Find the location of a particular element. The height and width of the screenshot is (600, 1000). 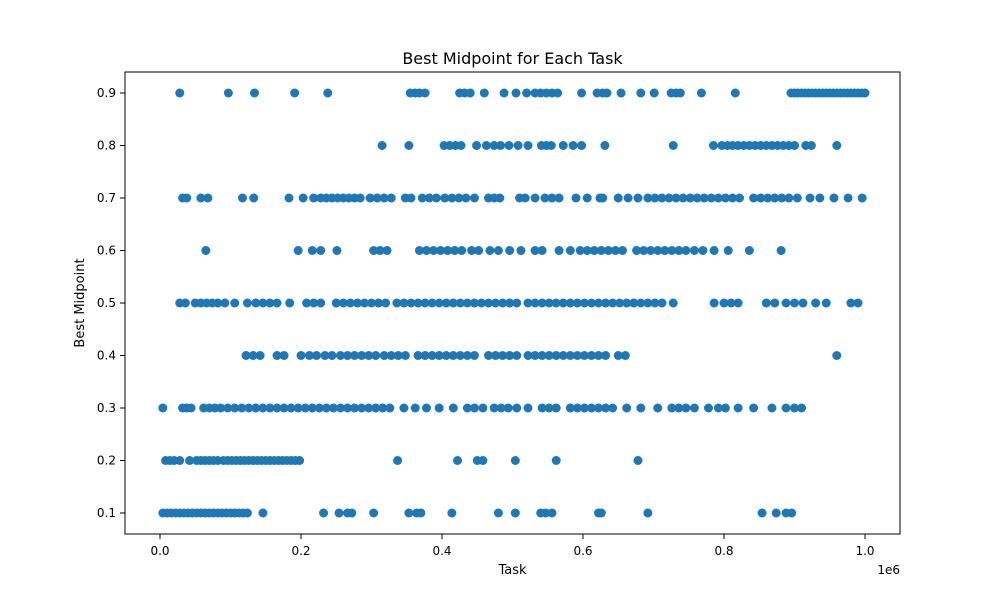

y-tick-label: 0.3 is located at coordinates (106, 408).